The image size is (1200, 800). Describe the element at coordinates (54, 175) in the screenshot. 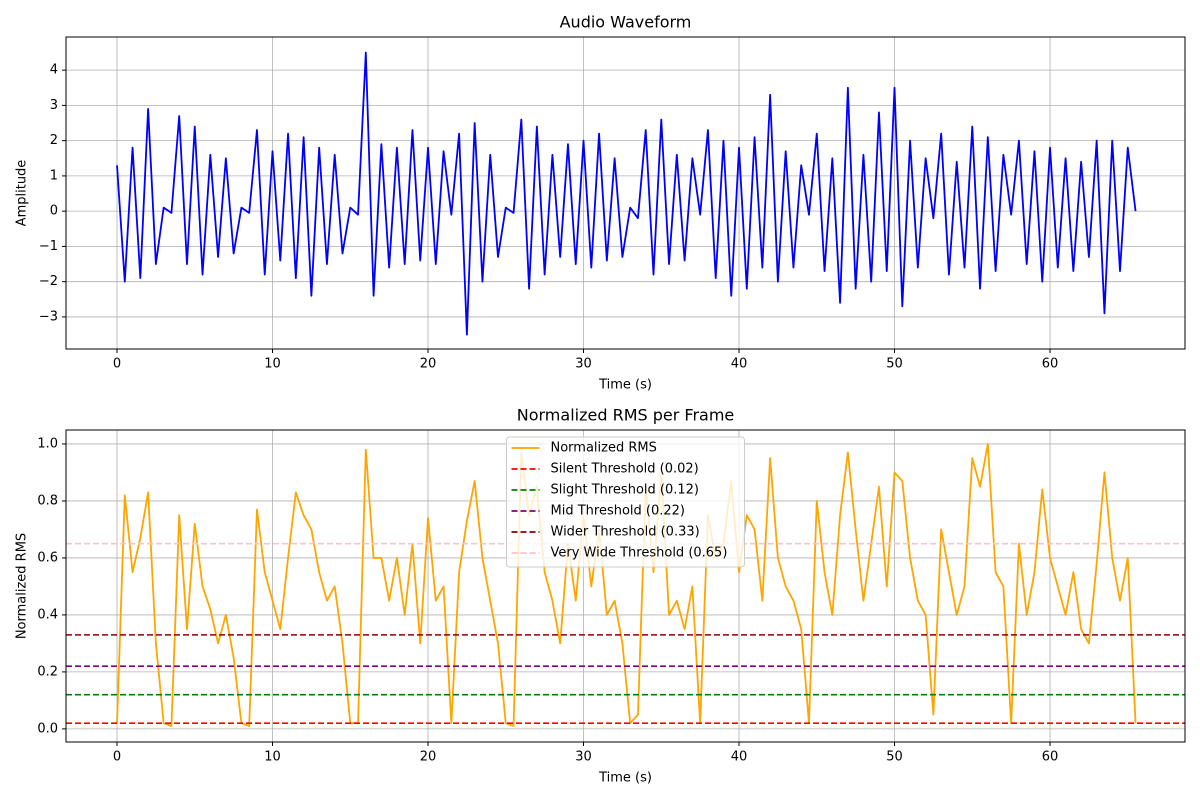

I see `y-tick-label: 1` at that location.